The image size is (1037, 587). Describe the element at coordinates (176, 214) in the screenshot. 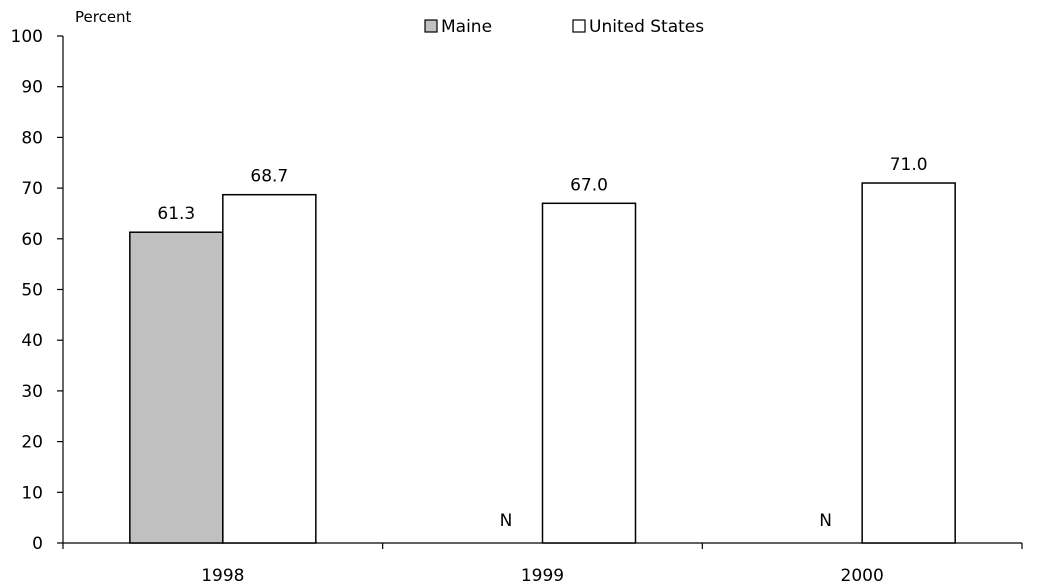

I see `data-label: 61.3` at that location.